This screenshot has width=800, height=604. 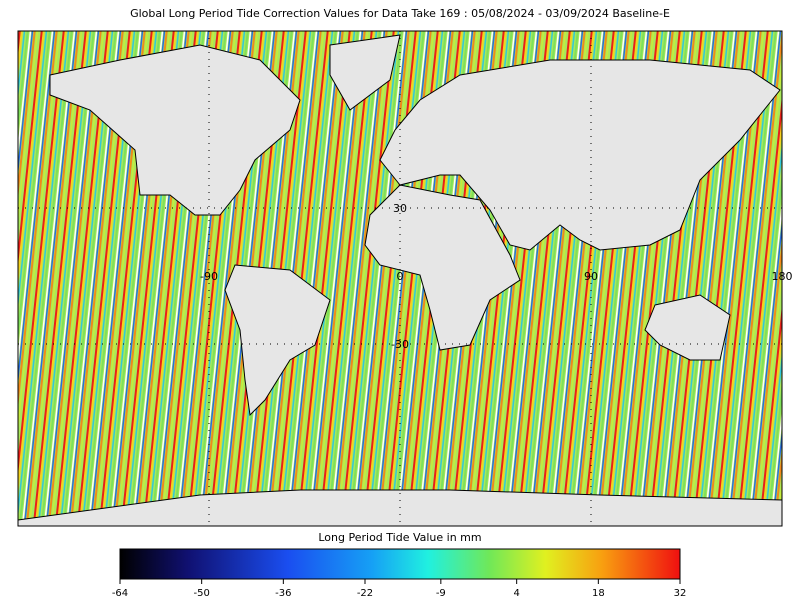 I want to click on colorbar-tick-label: -22, so click(x=365, y=593).